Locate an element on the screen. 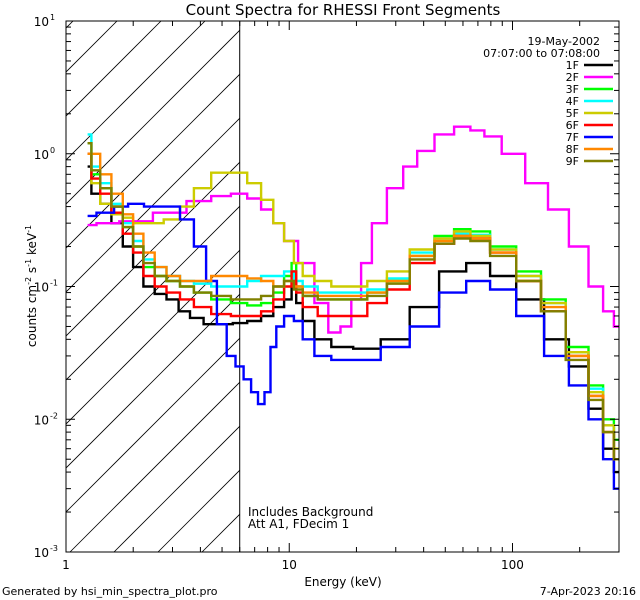 This screenshot has width=640, height=600. y-tick-exponent: 1 is located at coordinates (52, 17).